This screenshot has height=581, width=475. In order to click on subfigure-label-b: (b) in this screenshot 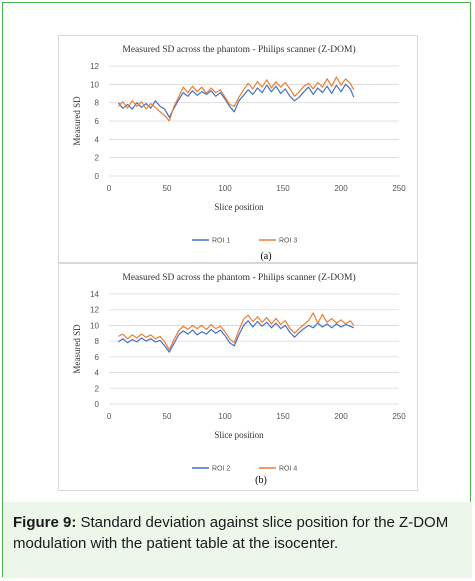, I will do `click(261, 480)`.